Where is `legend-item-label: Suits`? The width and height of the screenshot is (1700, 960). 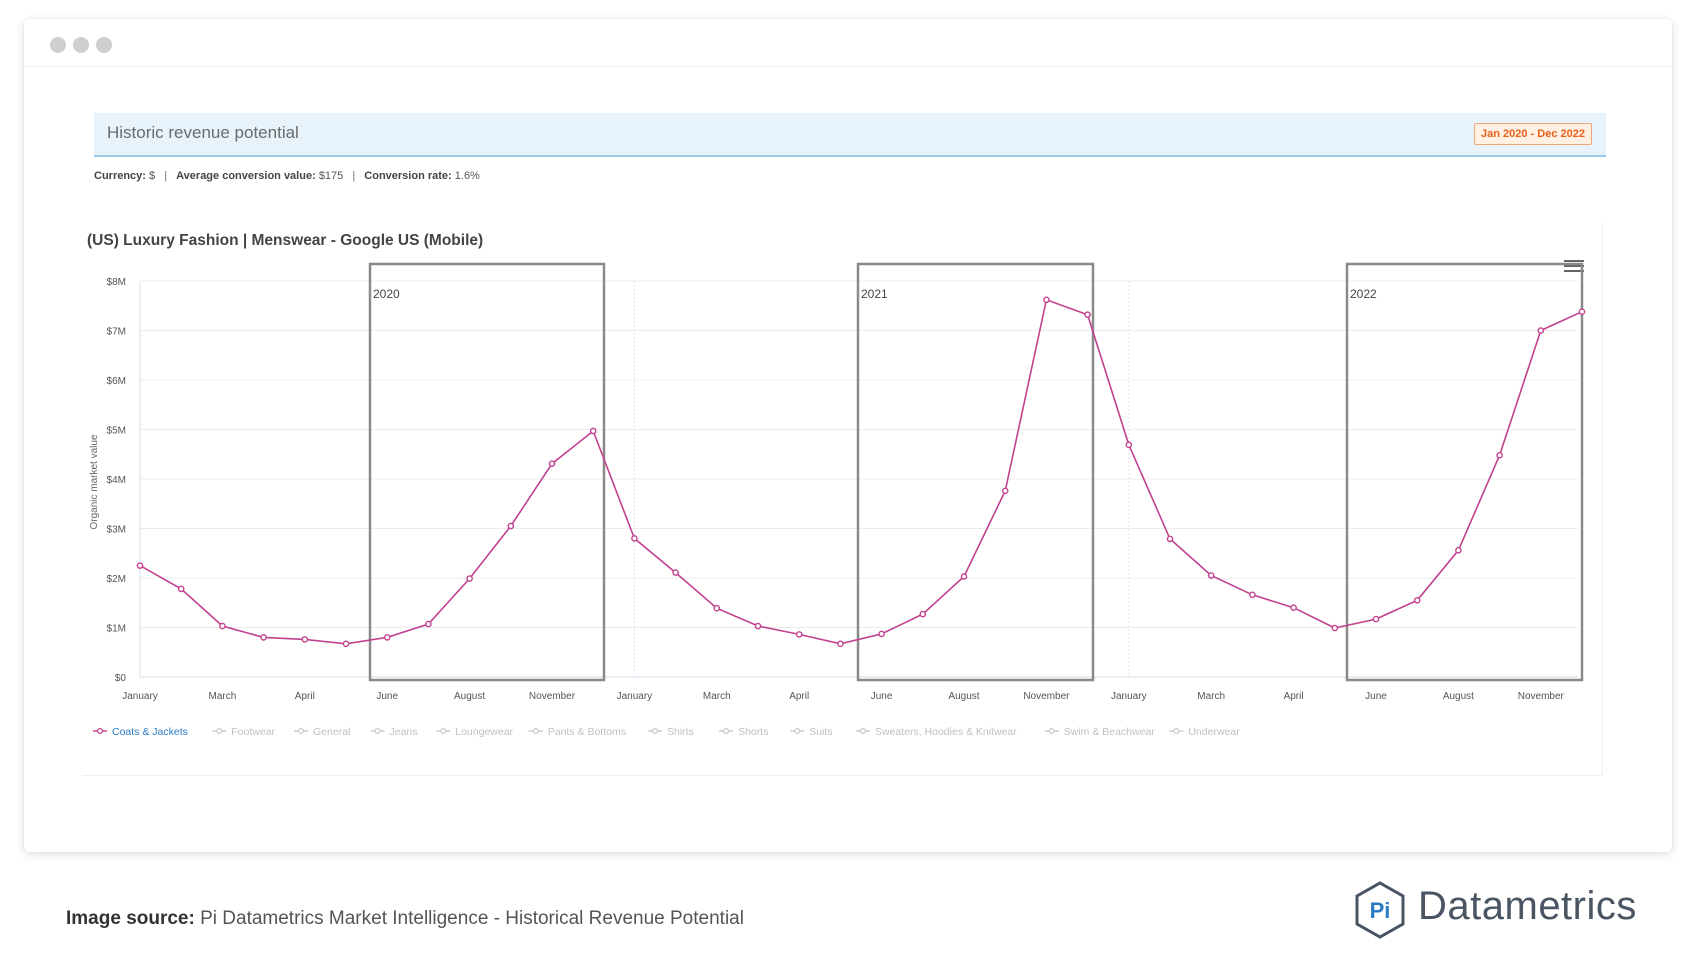
legend-item-label: Suits is located at coordinates (820, 732).